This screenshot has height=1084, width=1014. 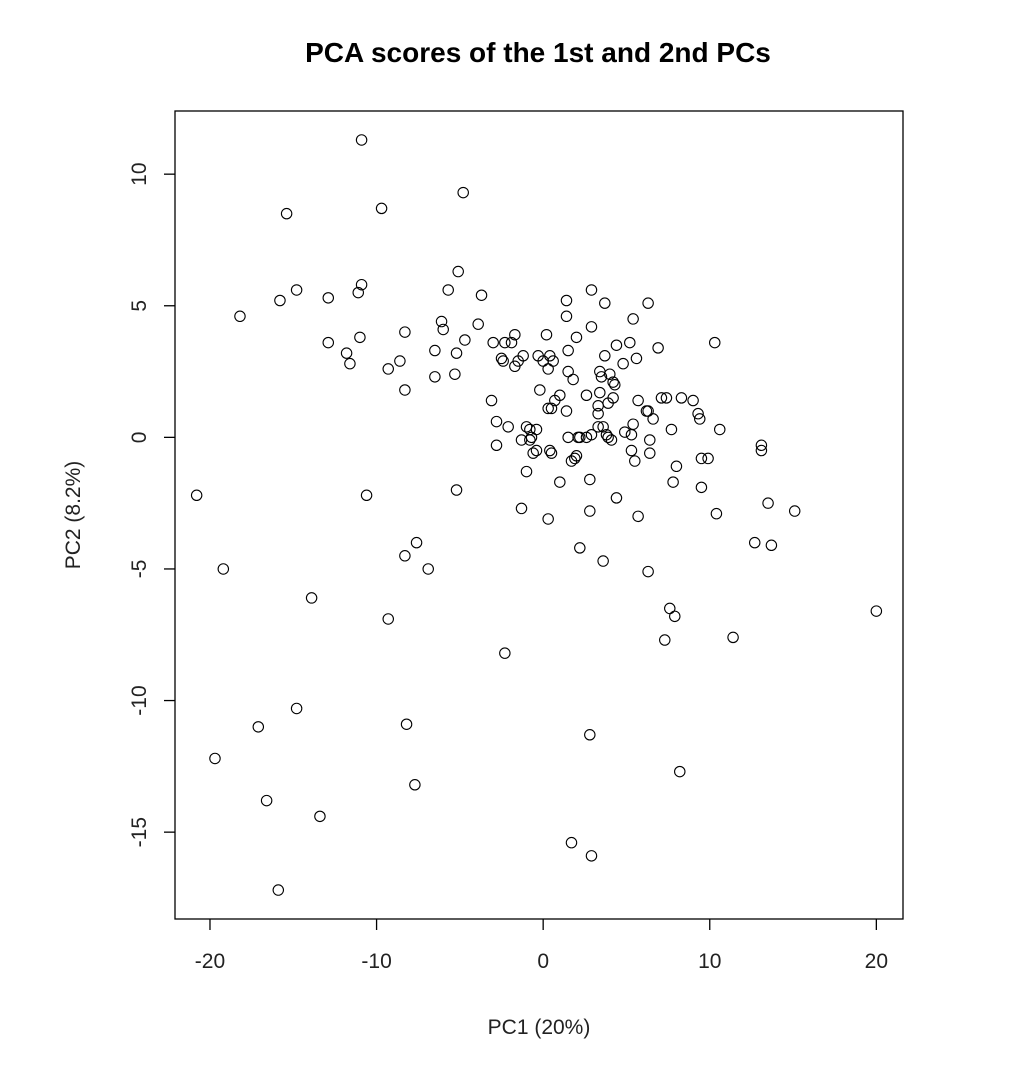 I want to click on chart-title: PCA scores of the 1st and 2nd PCs, so click(x=538, y=52).